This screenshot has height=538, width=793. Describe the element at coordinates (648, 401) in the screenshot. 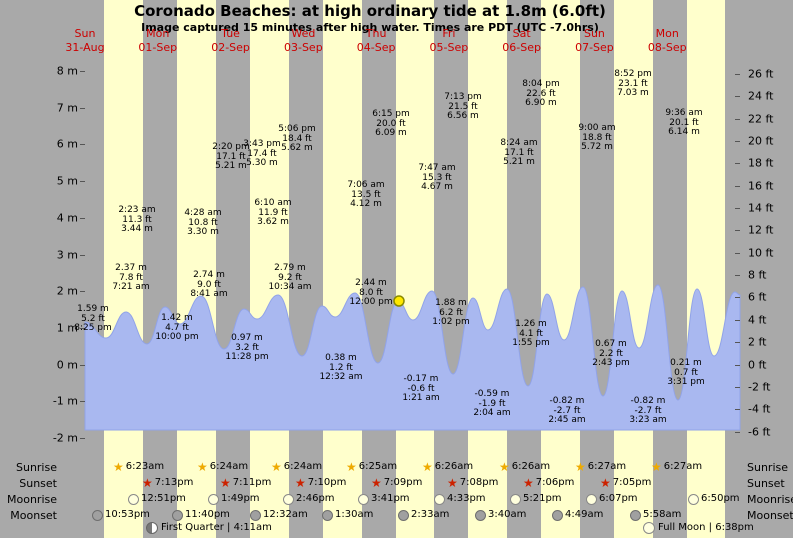

I see `tide-annotation-line: -0.82 m` at that location.